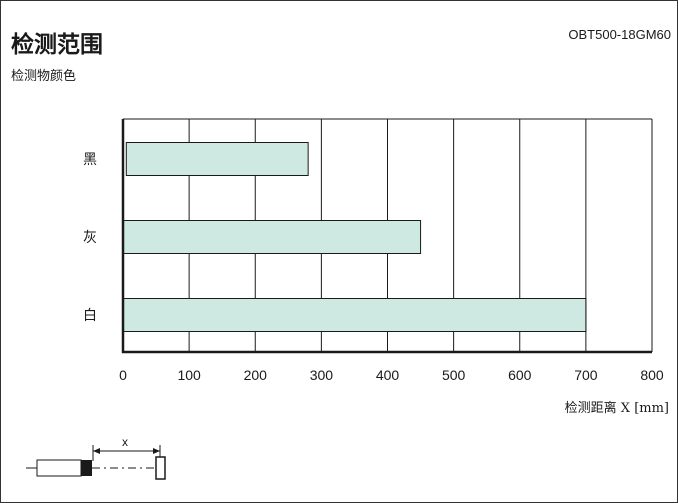  I want to click on x-tick-label-500: 500, so click(454, 375).